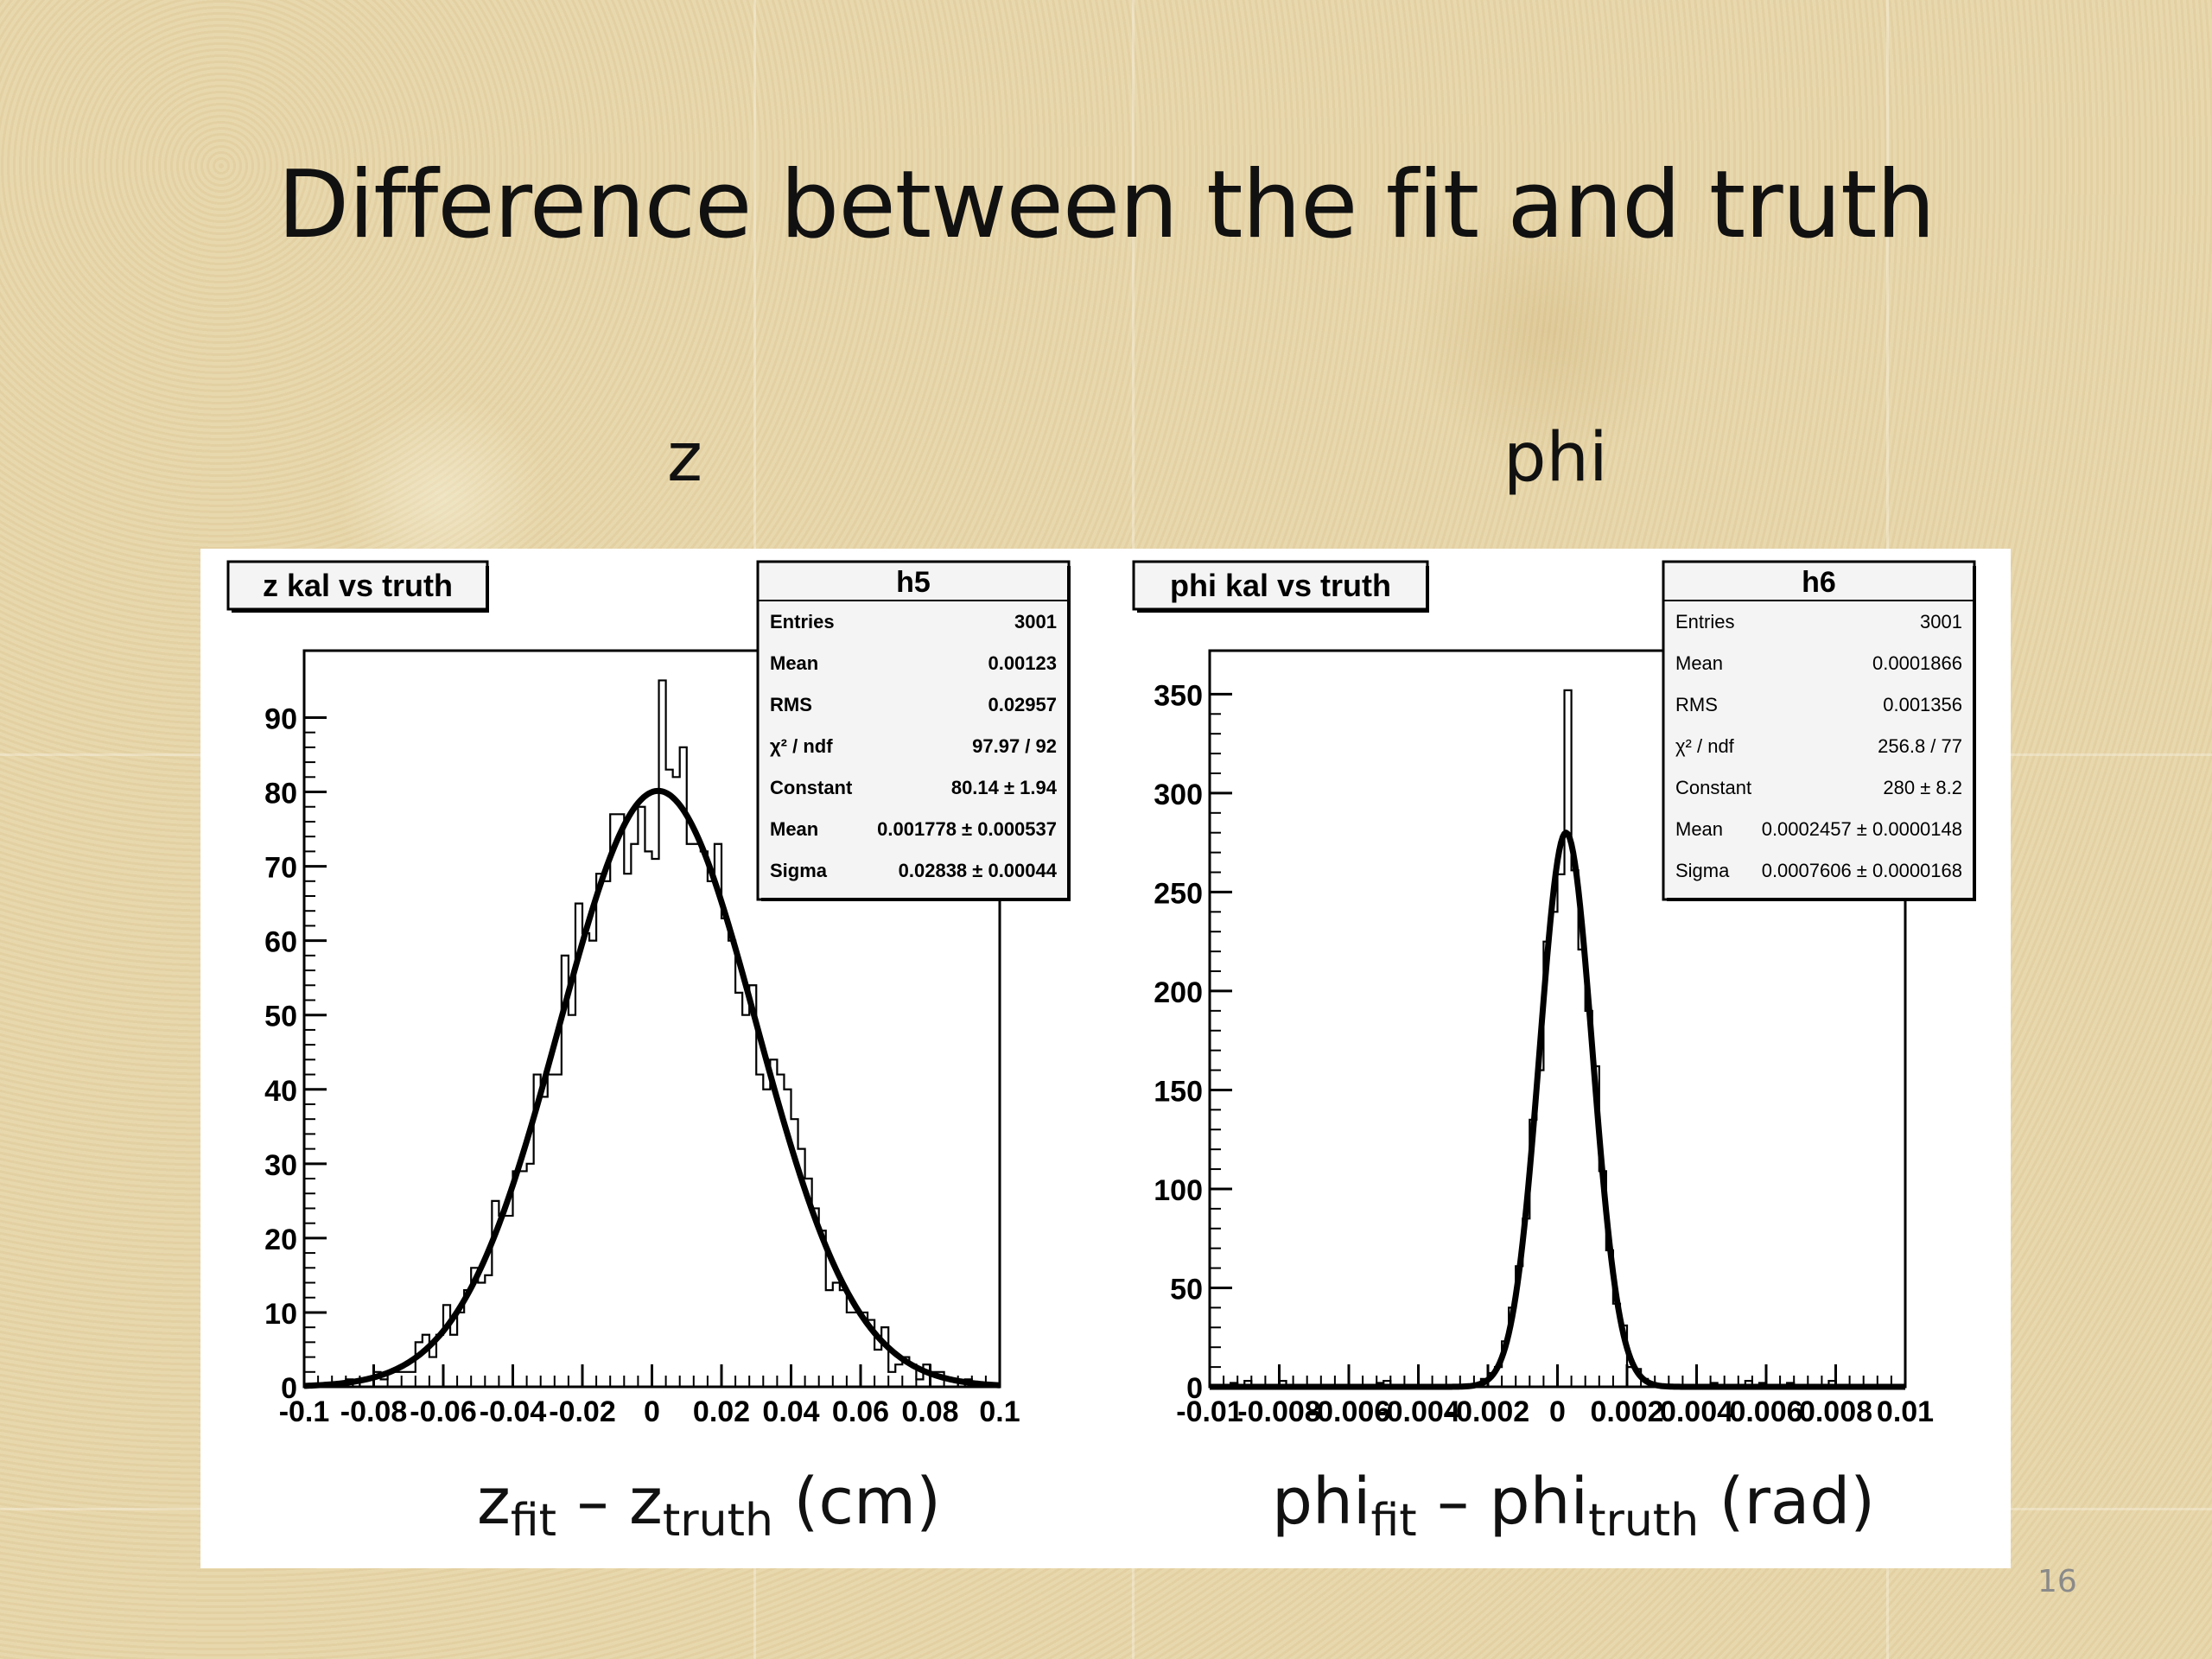  I want to click on x-label-main: phi, so click(1321, 1502).